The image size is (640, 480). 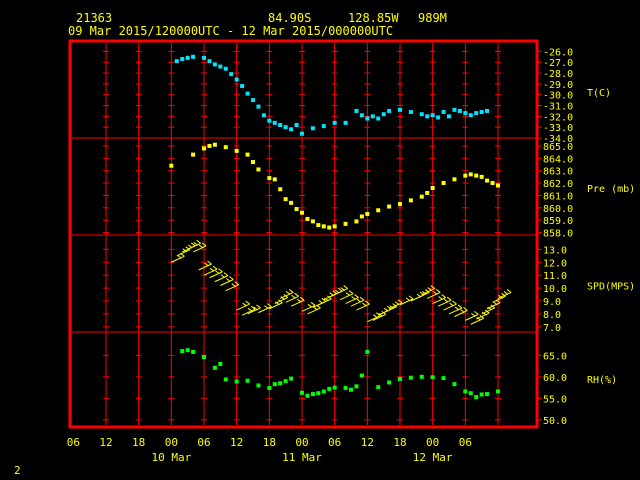 What do you see at coordinates (433, 457) in the screenshot?
I see `x-date-label: 12 Mar` at bounding box center [433, 457].